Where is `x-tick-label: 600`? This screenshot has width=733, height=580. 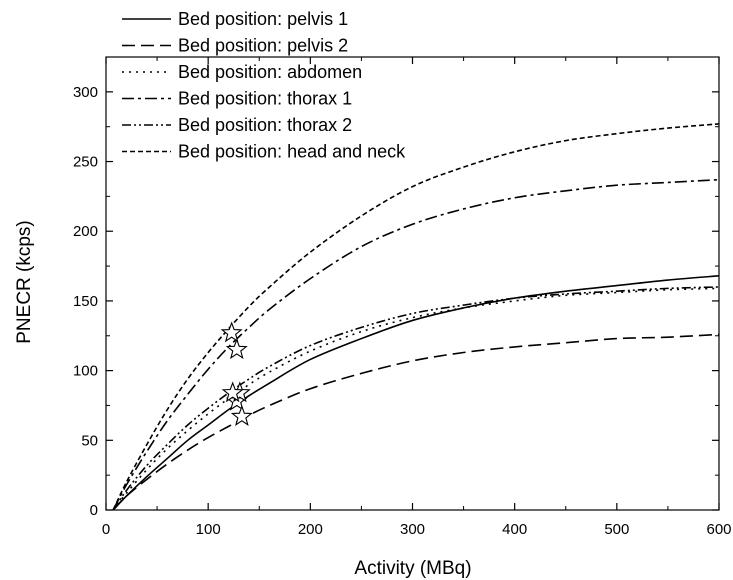 x-tick-label: 600 is located at coordinates (718, 529).